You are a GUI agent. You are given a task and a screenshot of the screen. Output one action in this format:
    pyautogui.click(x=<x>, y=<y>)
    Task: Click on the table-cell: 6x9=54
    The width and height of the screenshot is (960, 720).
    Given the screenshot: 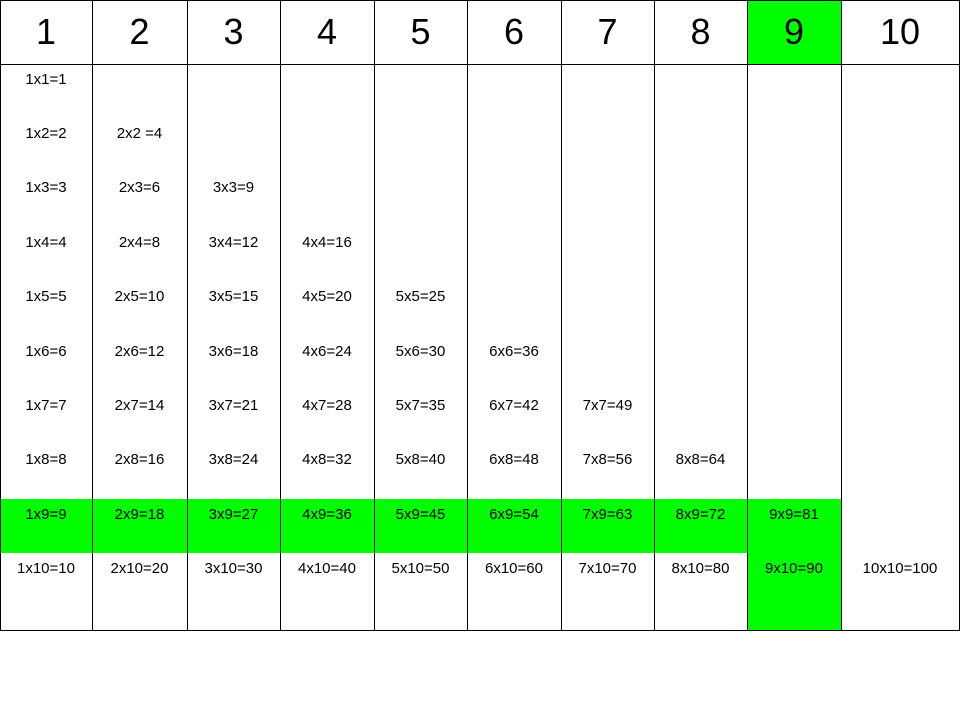 What is the action you would take?
    pyautogui.click(x=514, y=514)
    